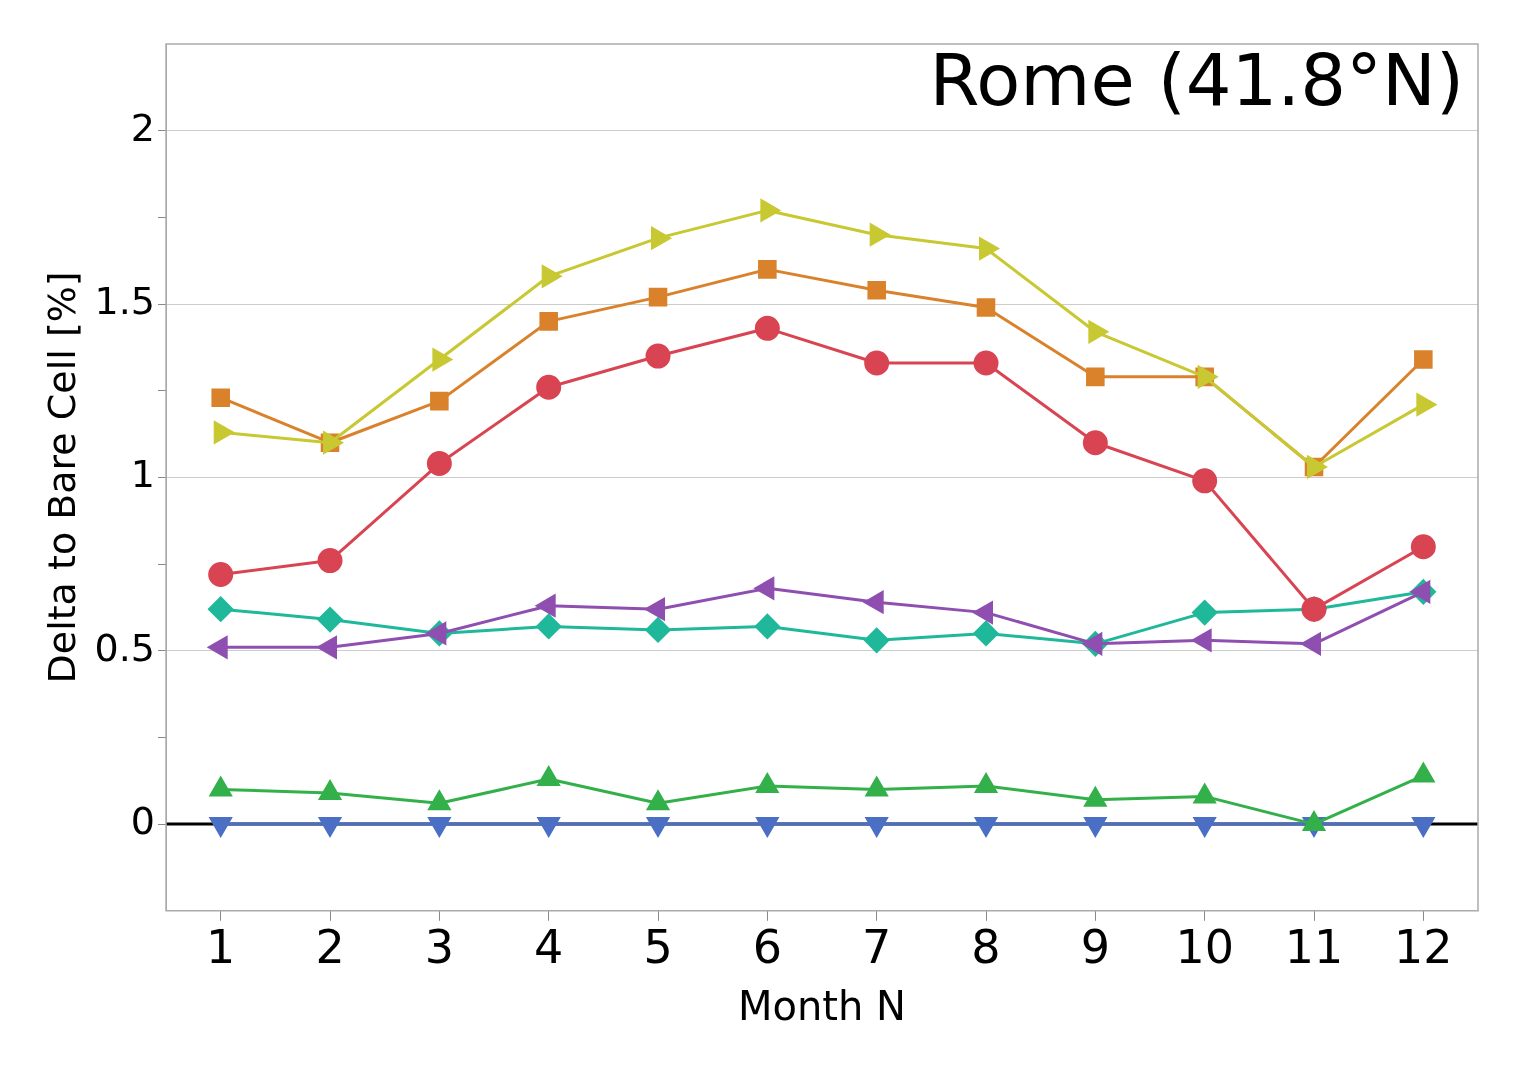  Describe the element at coordinates (143, 127) in the screenshot. I see `y-tick-label: 2` at that location.